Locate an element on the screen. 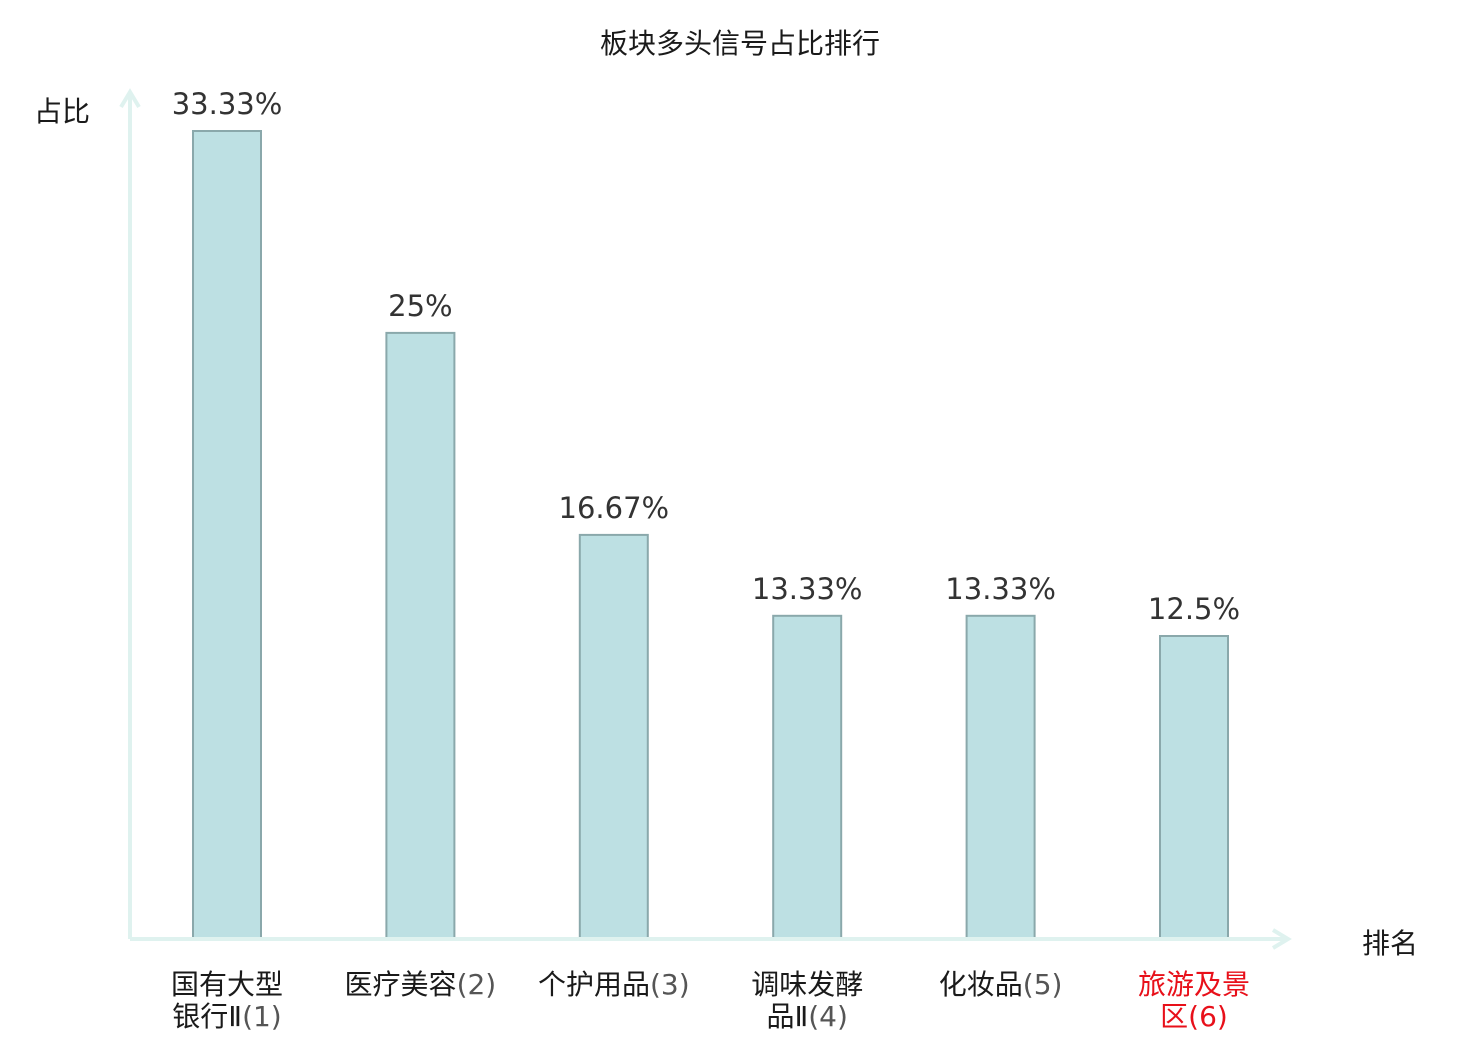 The height and width of the screenshot is (1040, 1480). x-axis-label: 排名 is located at coordinates (1390, 943).